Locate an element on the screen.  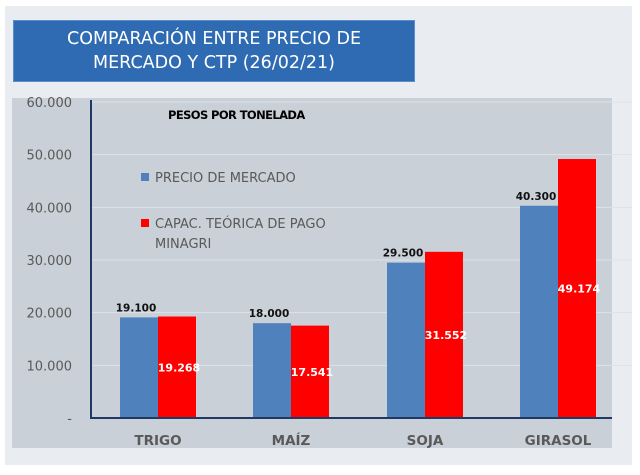
title-line-1: COMPARACIÓN ENTRE PRECIO DE is located at coordinates (214, 39).